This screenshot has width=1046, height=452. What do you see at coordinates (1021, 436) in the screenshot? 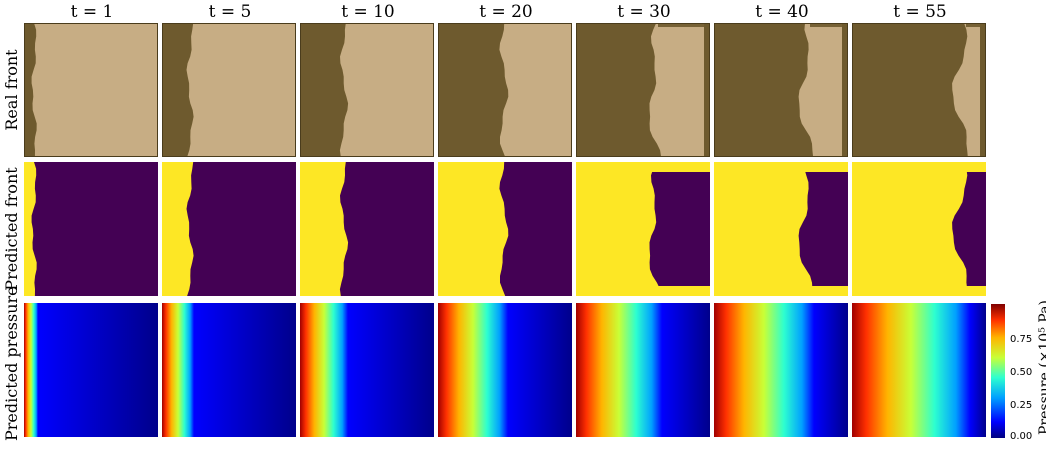
I see `colorbar-tick-0: 0.00` at bounding box center [1021, 436].